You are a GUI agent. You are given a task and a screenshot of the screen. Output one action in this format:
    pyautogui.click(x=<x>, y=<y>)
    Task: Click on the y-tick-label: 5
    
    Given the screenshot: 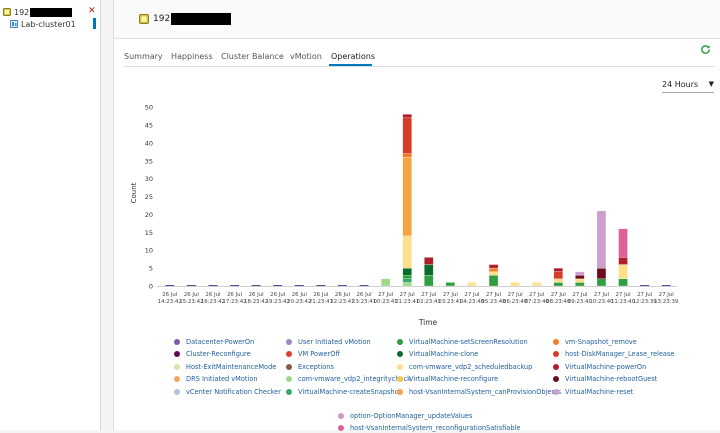 What is the action you would take?
    pyautogui.click(x=151, y=269)
    